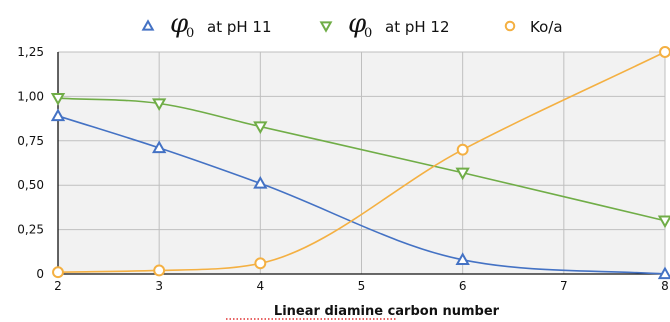  I want to click on legend-label-1: at pH 12, so click(417, 27).